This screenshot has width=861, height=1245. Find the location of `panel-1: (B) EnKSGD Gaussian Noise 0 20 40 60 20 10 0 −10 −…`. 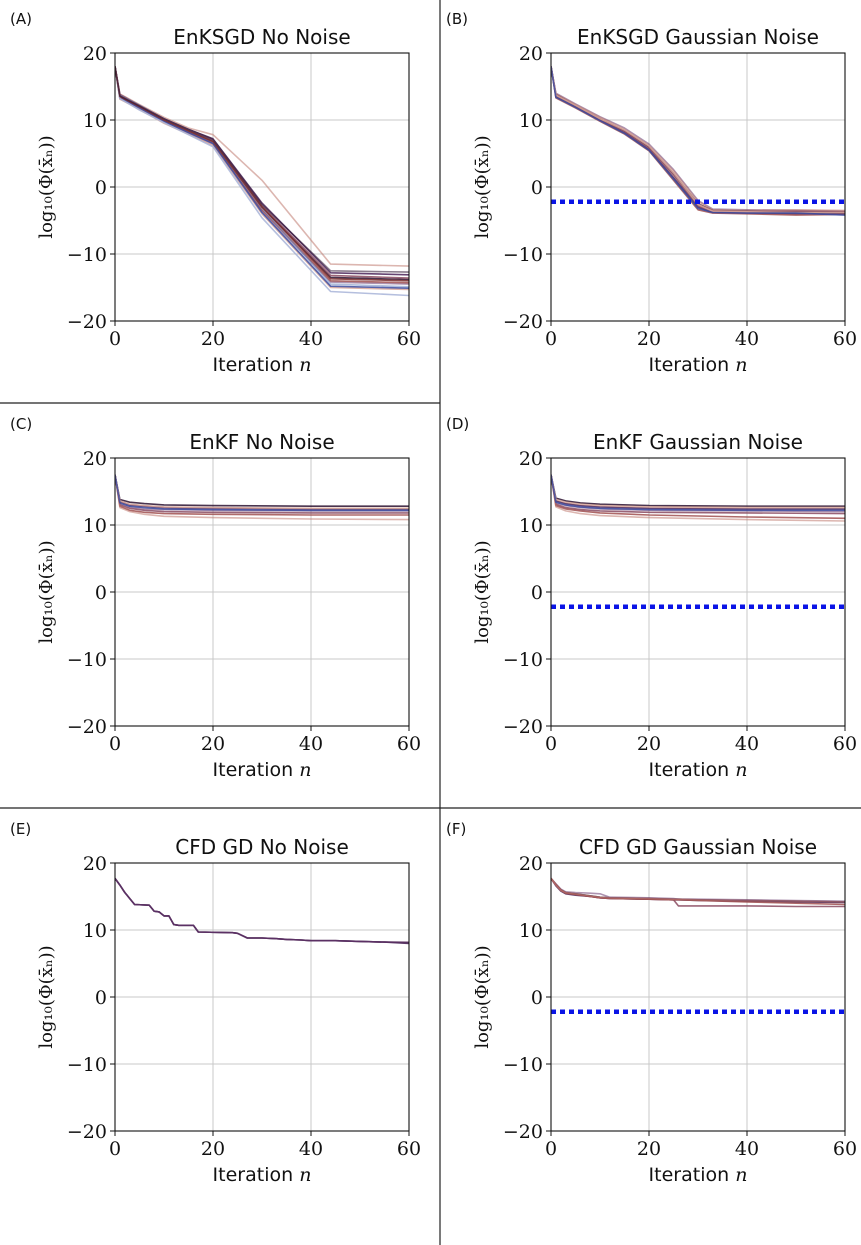

panel-1: (B) EnKSGD Gaussian Noise 0 20 40 60 20 10 0 −10 −… is located at coordinates (651, 193).